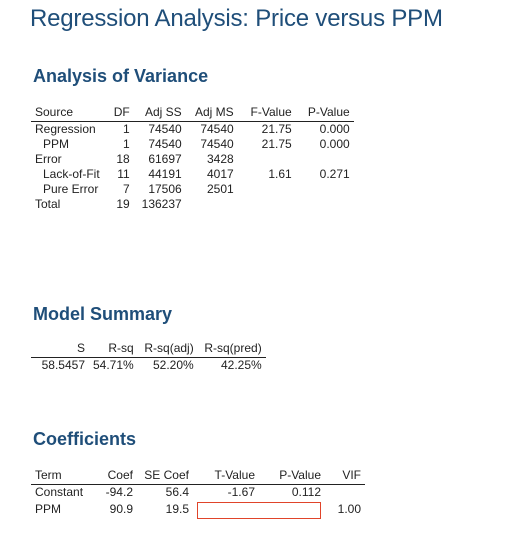  Describe the element at coordinates (192, 144) in the screenshot. I see `table-row: PPM 1 74540 74540 21.75 0.000` at that location.